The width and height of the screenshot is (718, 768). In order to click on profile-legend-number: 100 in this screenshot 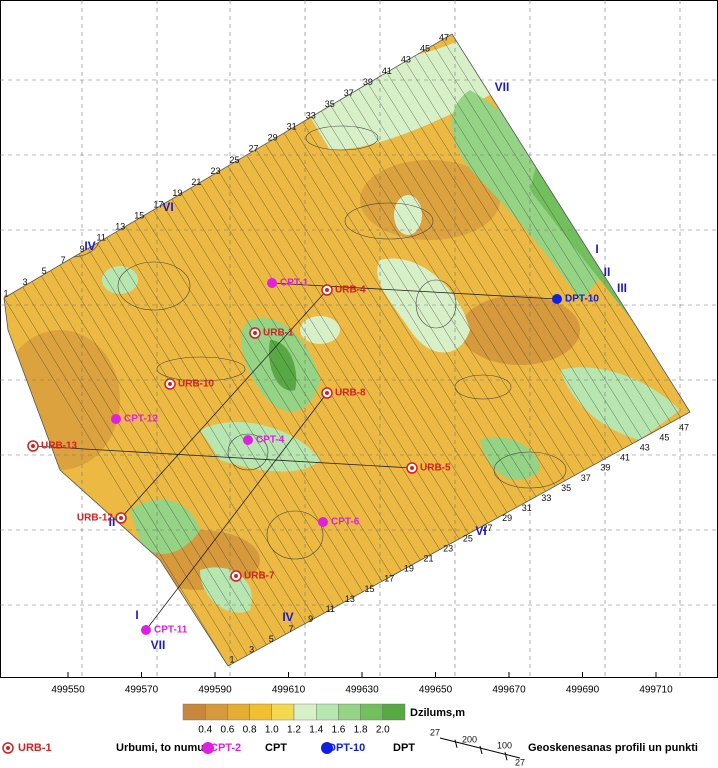, I will do `click(504, 745)`.